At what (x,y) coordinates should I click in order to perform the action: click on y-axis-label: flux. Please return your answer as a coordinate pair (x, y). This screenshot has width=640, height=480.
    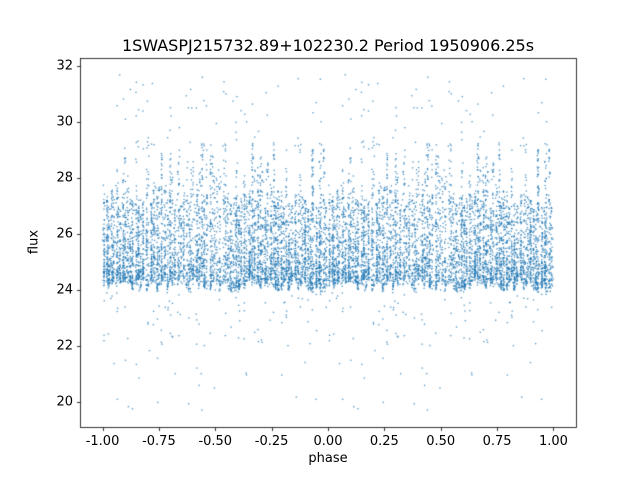
    Looking at the image, I should click on (34, 242).